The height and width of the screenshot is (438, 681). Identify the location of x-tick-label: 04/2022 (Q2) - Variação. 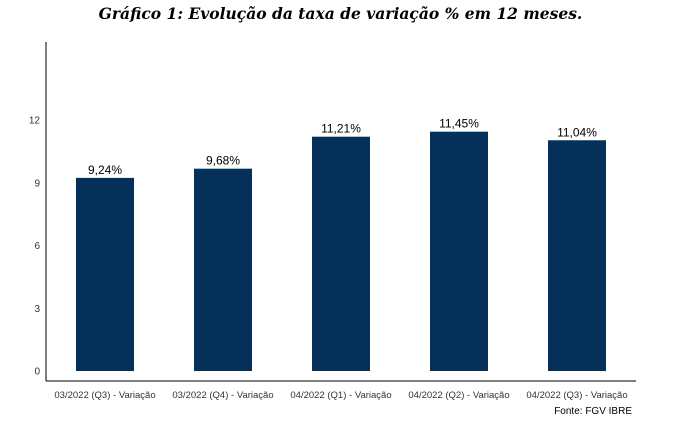
(458, 395).